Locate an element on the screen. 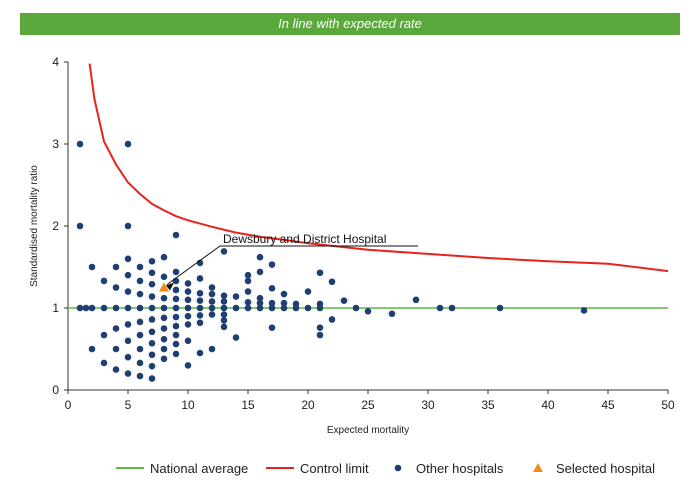  x-tick-label: 30 is located at coordinates (428, 405).